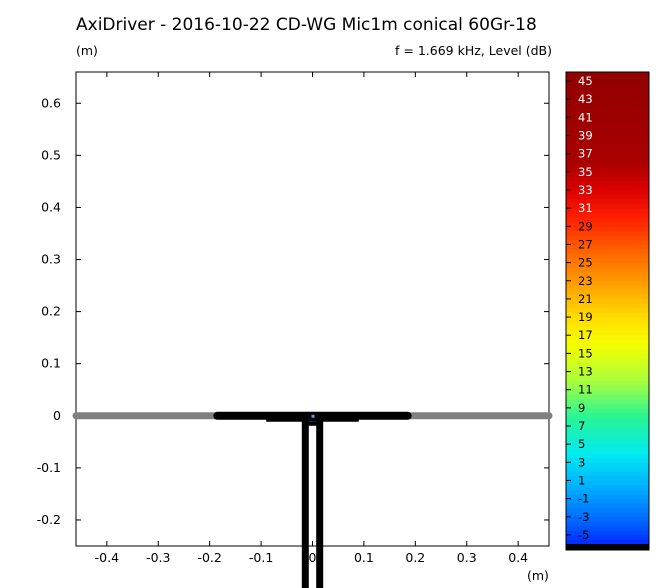 This screenshot has width=666, height=588. What do you see at coordinates (585, 353) in the screenshot?
I see `colorbar-tick-label: 15` at bounding box center [585, 353].